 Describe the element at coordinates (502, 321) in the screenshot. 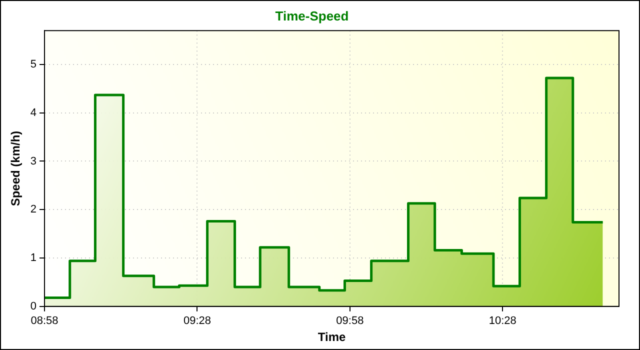

I see `x-tick-label: 10:28` at that location.